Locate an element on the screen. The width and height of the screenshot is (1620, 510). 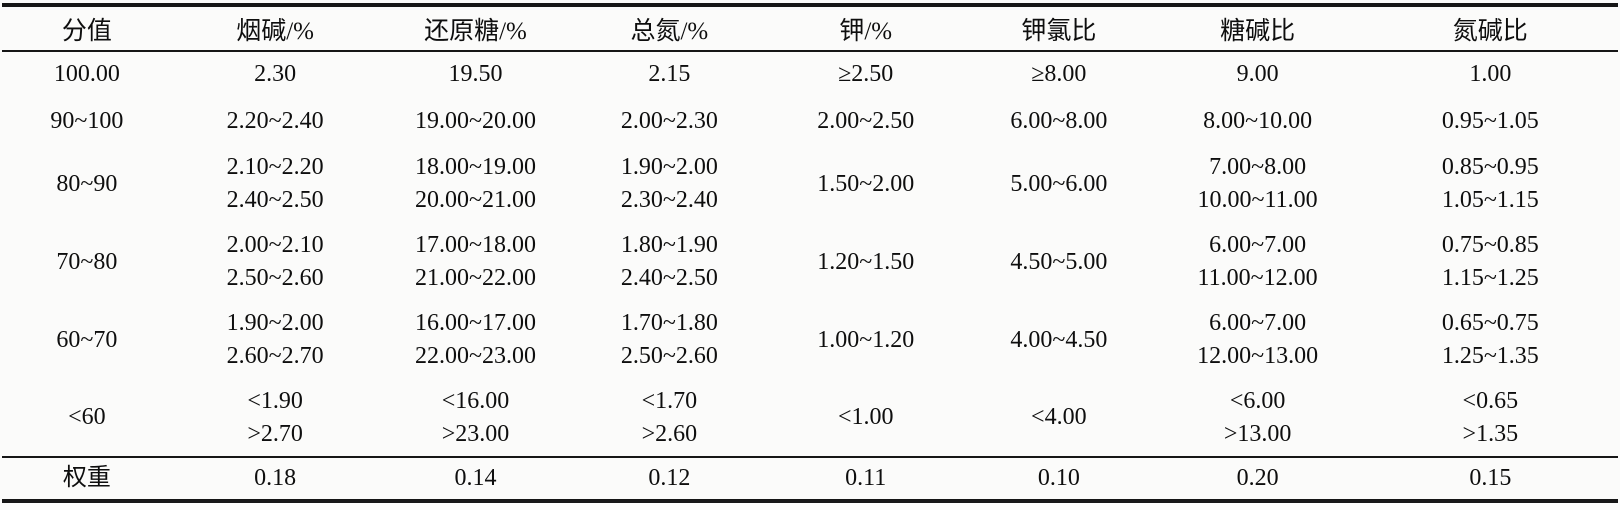
table-cell: 0.10 is located at coordinates (1059, 478).